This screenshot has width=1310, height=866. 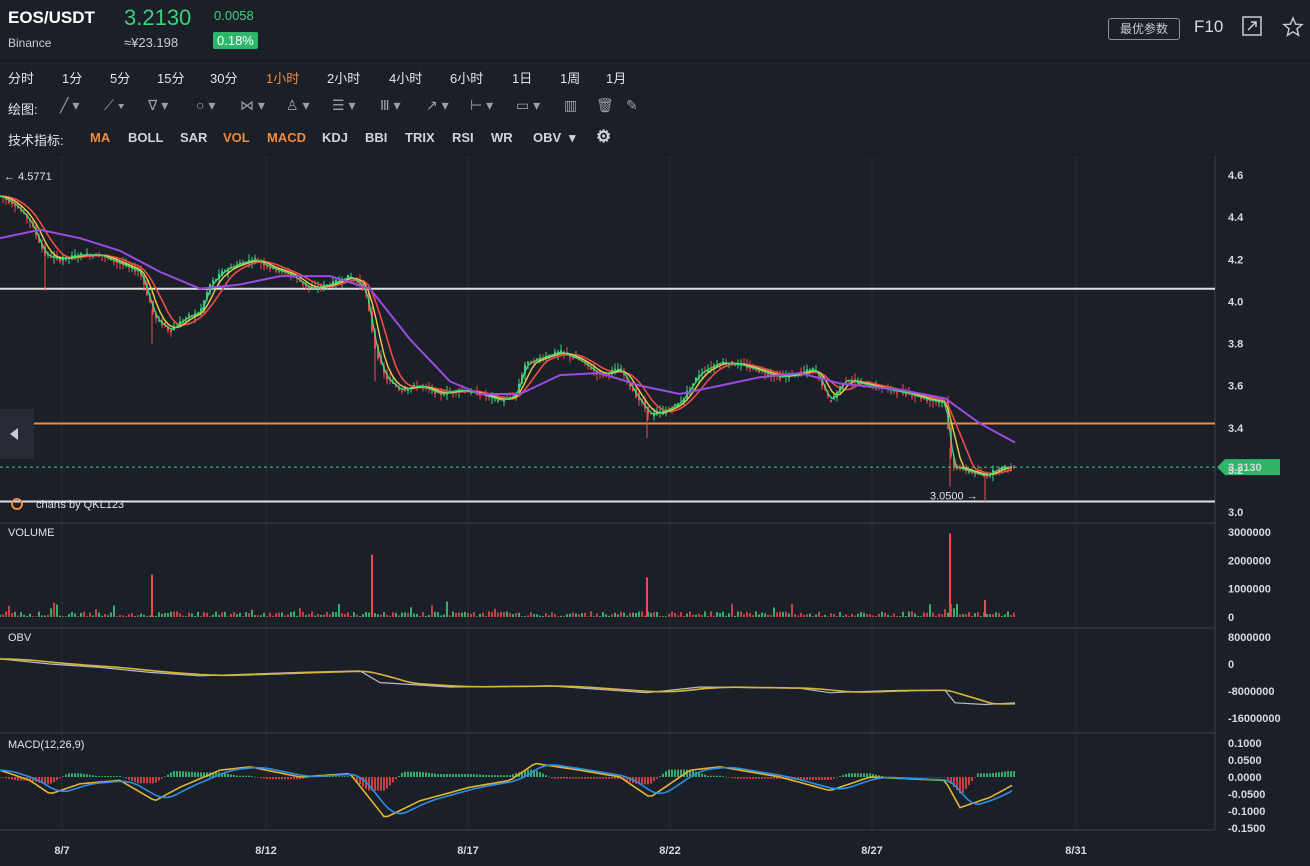 I want to click on brush-icon: ✎, so click(x=632, y=105).